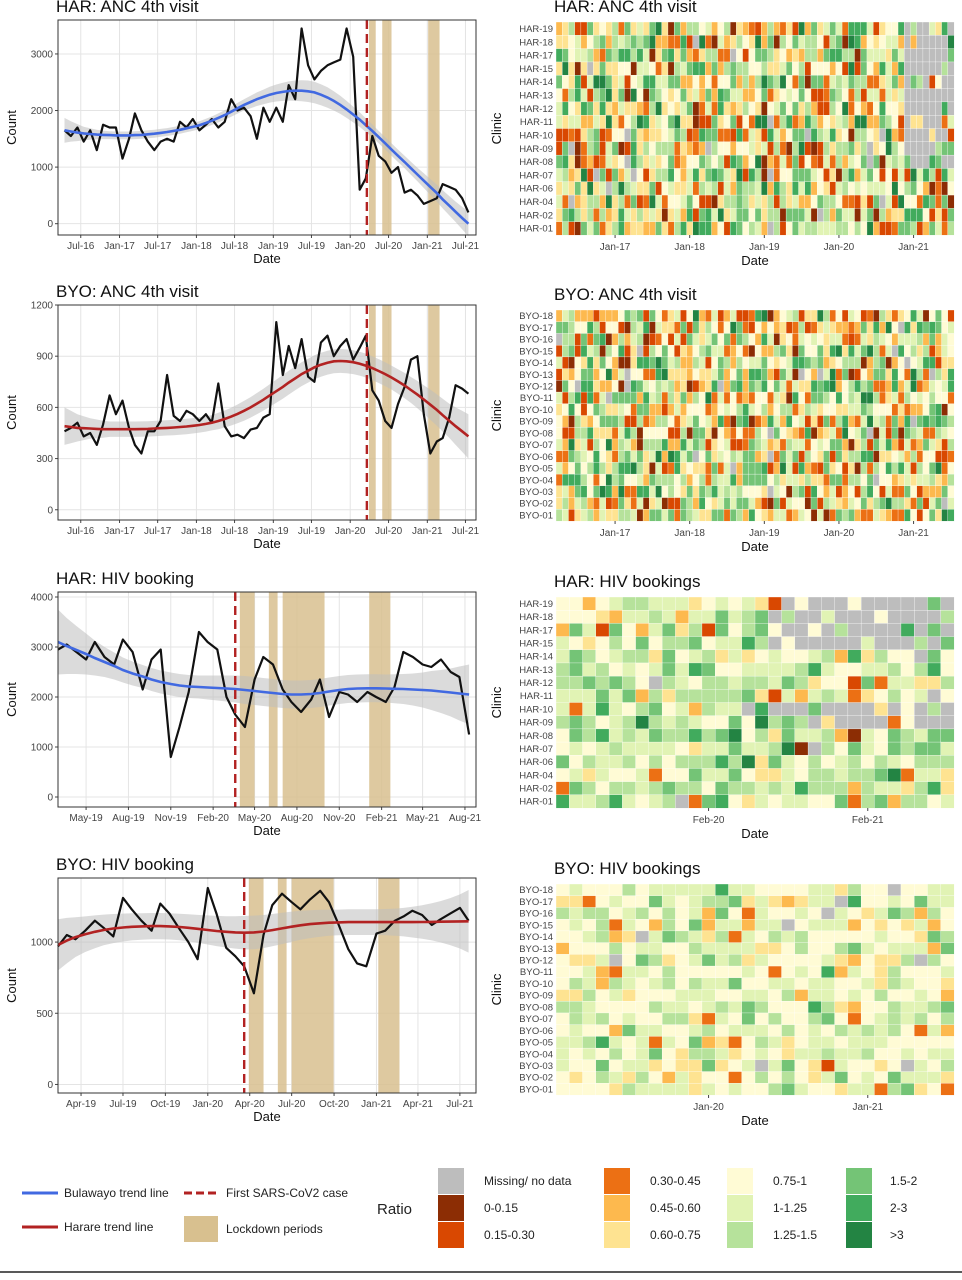 The image size is (962, 1280). I want to click on x-tick-label: Jul-16, so click(81, 246).